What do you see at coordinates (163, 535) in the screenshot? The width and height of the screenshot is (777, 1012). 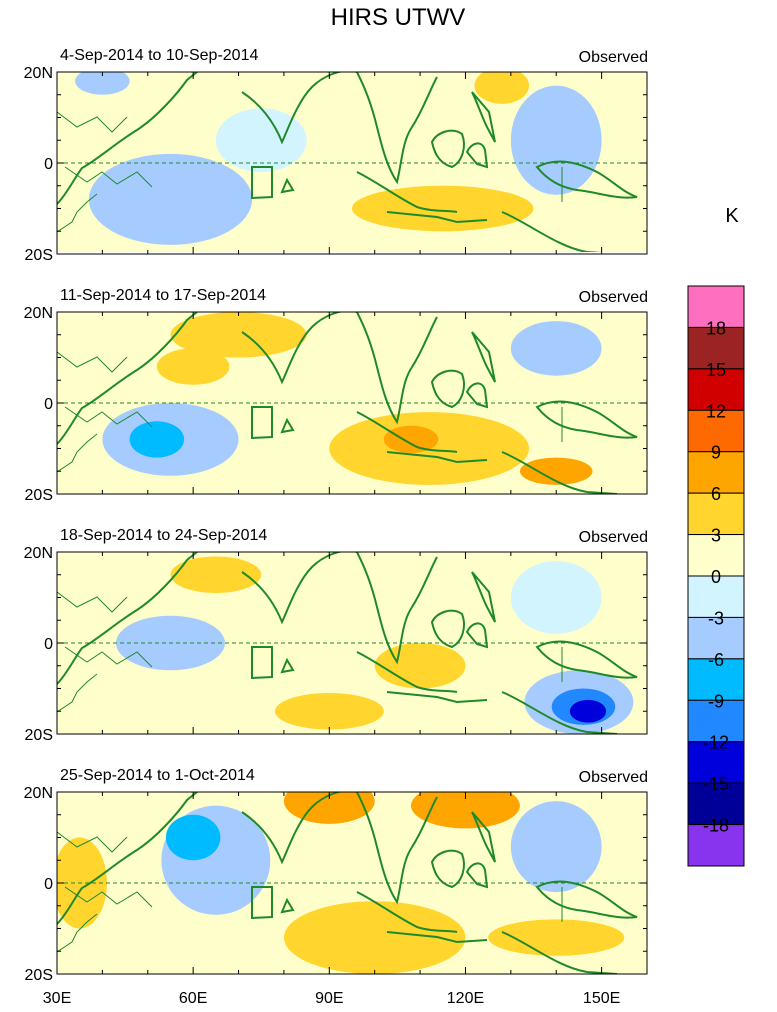 I see `period-label: 18-Sep-2014 to 24-Sep-2014` at bounding box center [163, 535].